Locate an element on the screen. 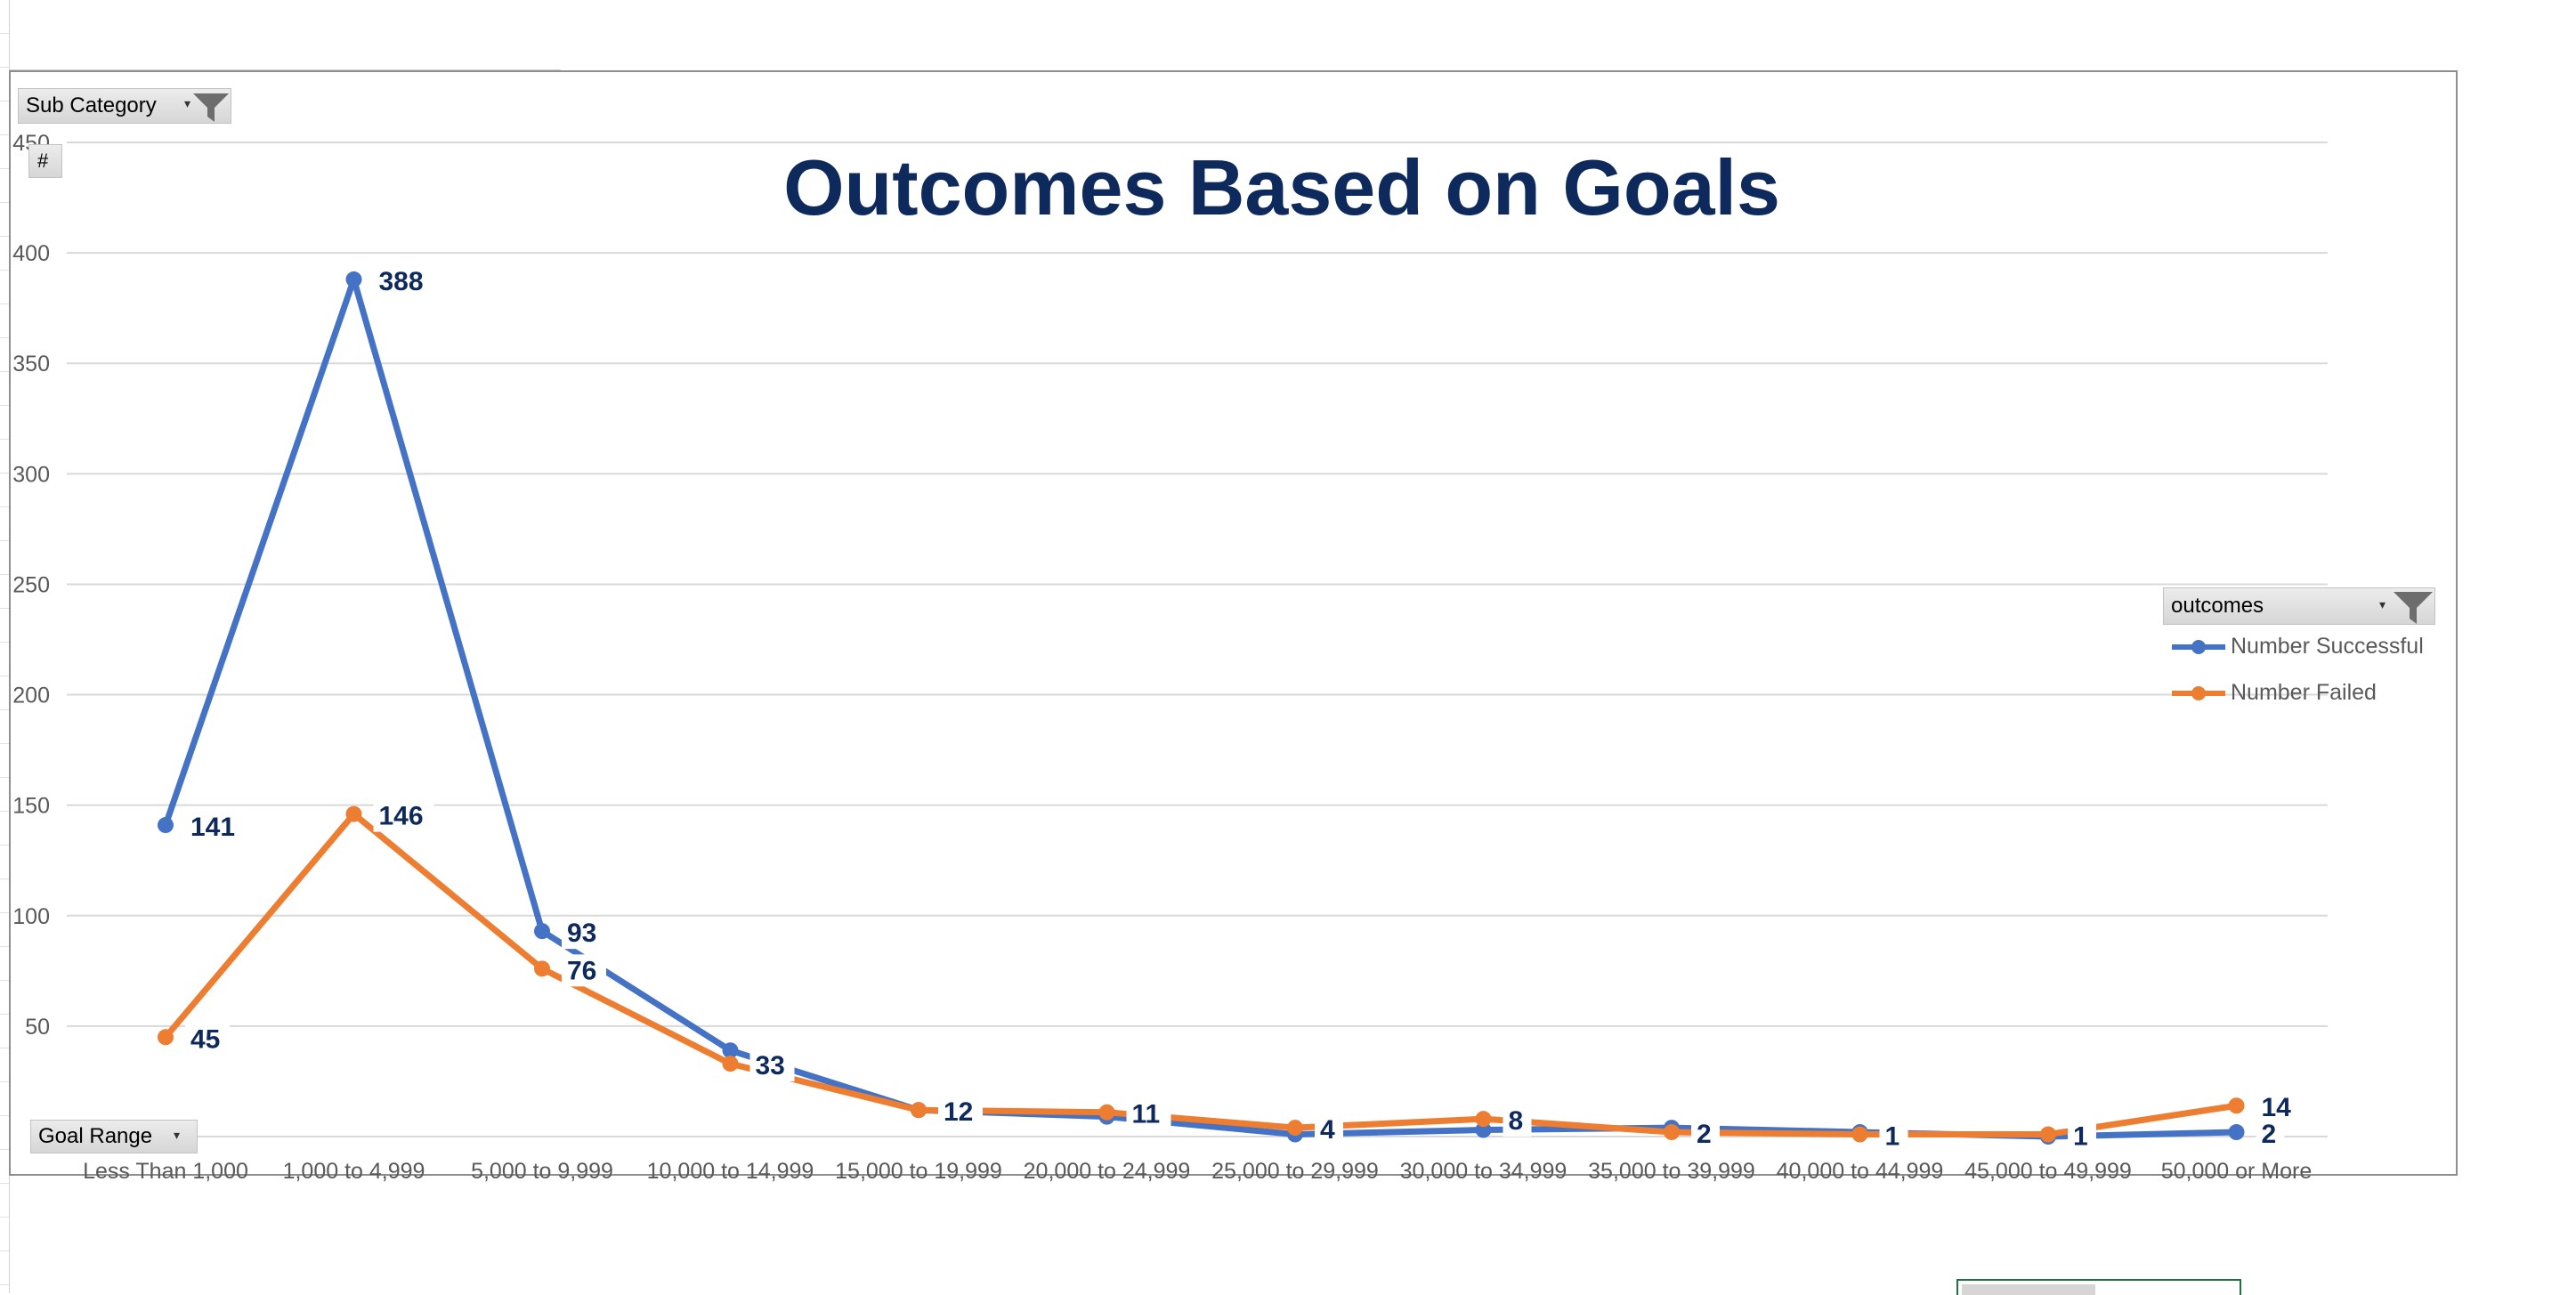 The image size is (2576, 1295). data-label: 14 is located at coordinates (2277, 1107).